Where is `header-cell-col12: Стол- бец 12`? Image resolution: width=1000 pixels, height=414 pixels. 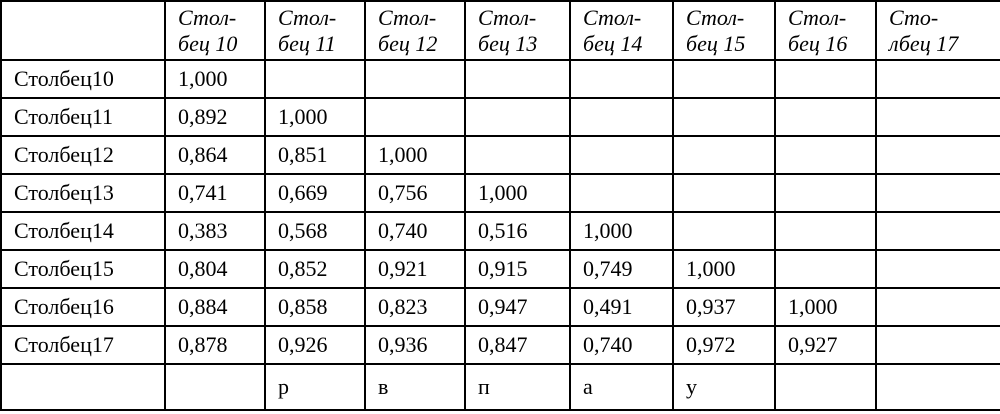
header-cell-col12: Стол- бец 12 is located at coordinates (415, 30).